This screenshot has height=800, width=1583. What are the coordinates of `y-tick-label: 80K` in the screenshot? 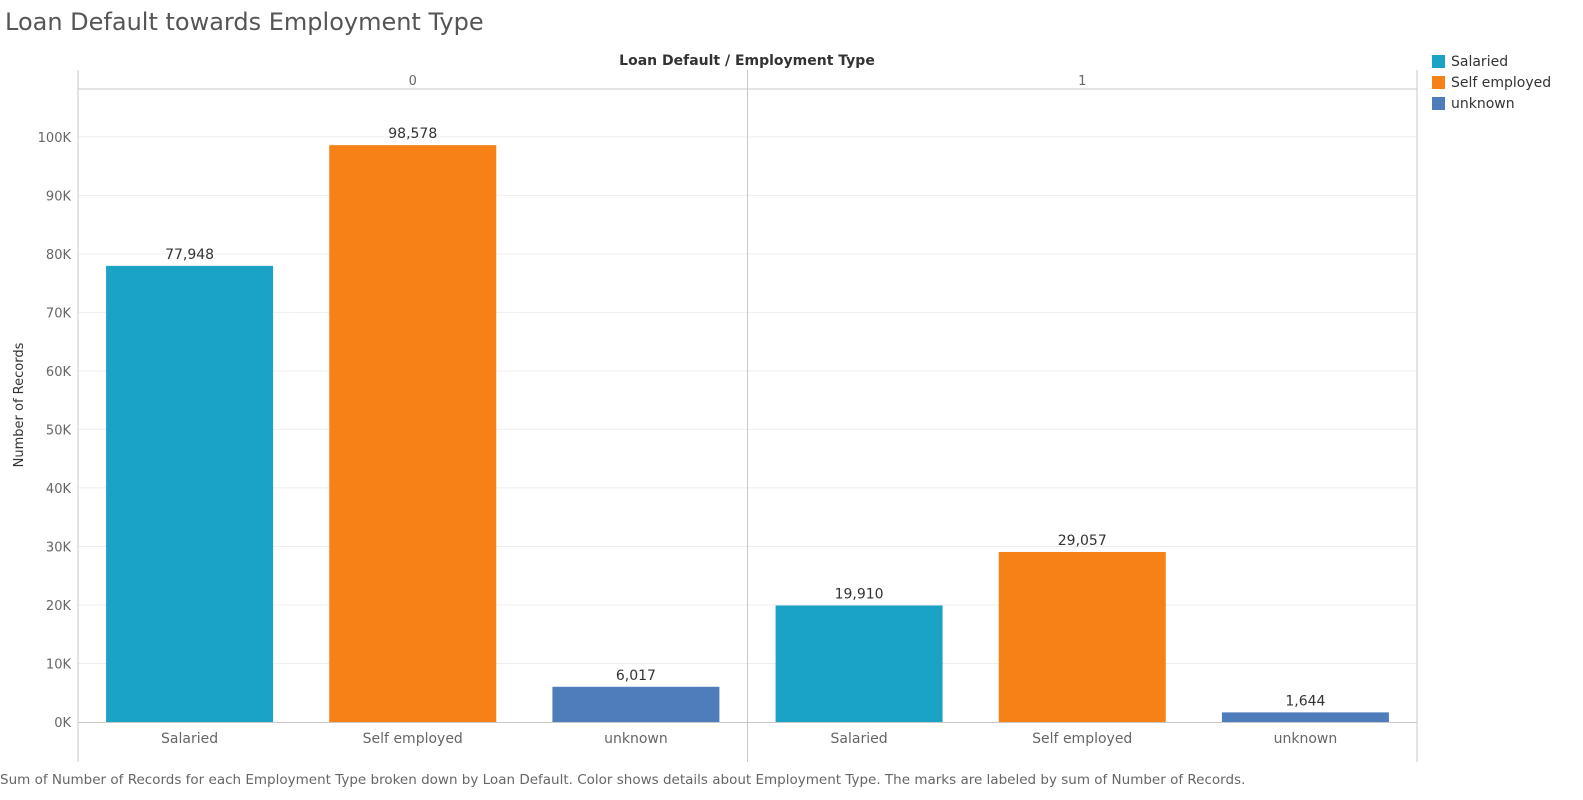 It's located at (59, 255).